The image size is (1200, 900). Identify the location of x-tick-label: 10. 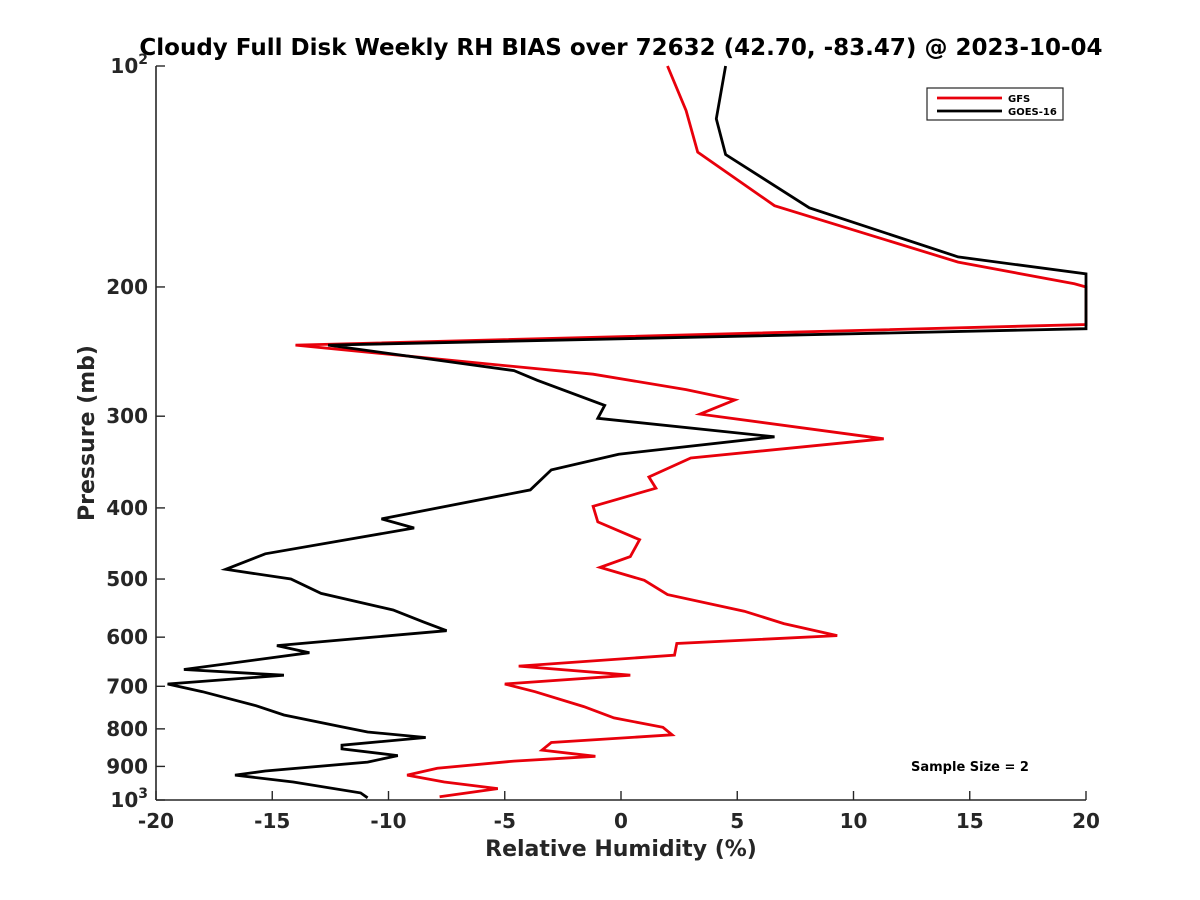
(854, 821).